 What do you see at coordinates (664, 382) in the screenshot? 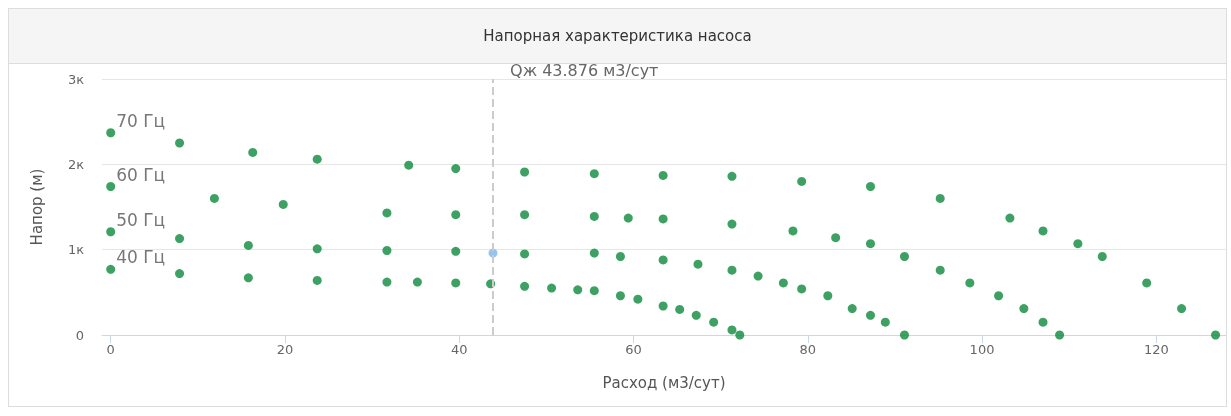
I see `x-axis-title: Расход (м3/сут)` at bounding box center [664, 382].